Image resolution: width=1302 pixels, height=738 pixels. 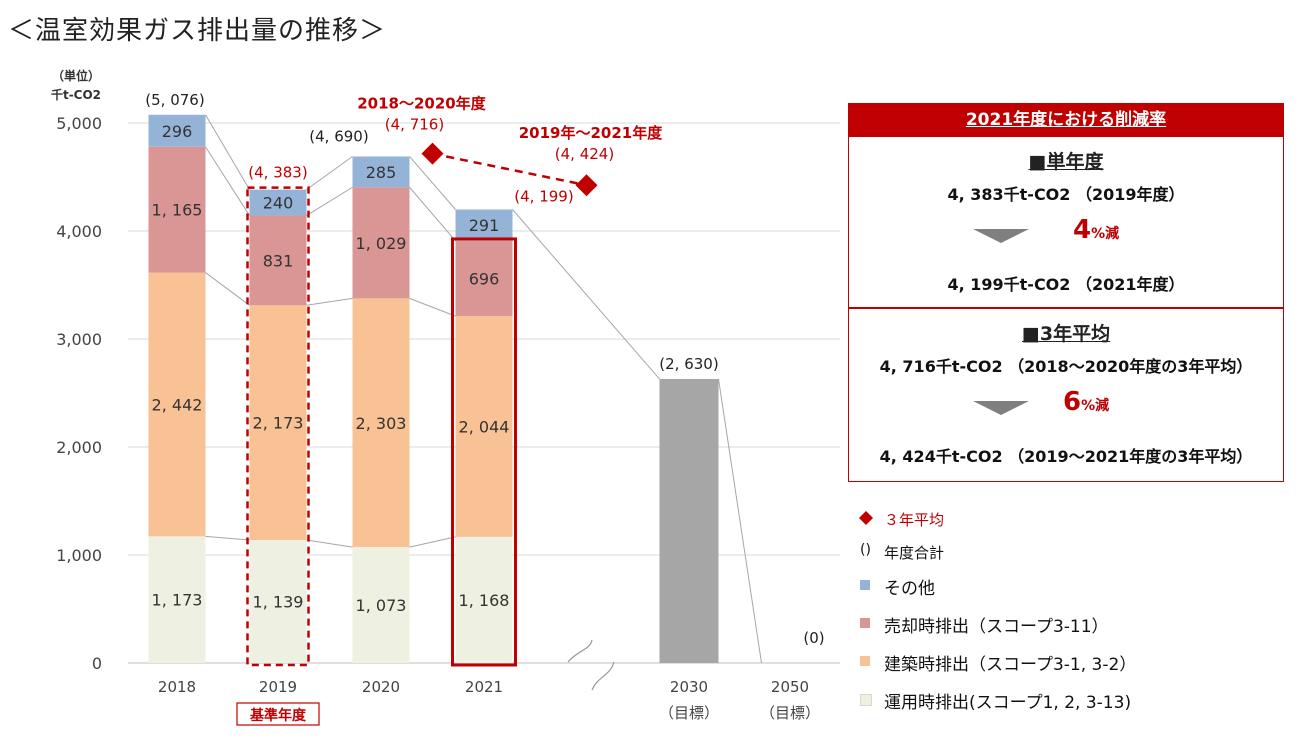 I want to click on x-tick-label: 2030, so click(x=689, y=687).